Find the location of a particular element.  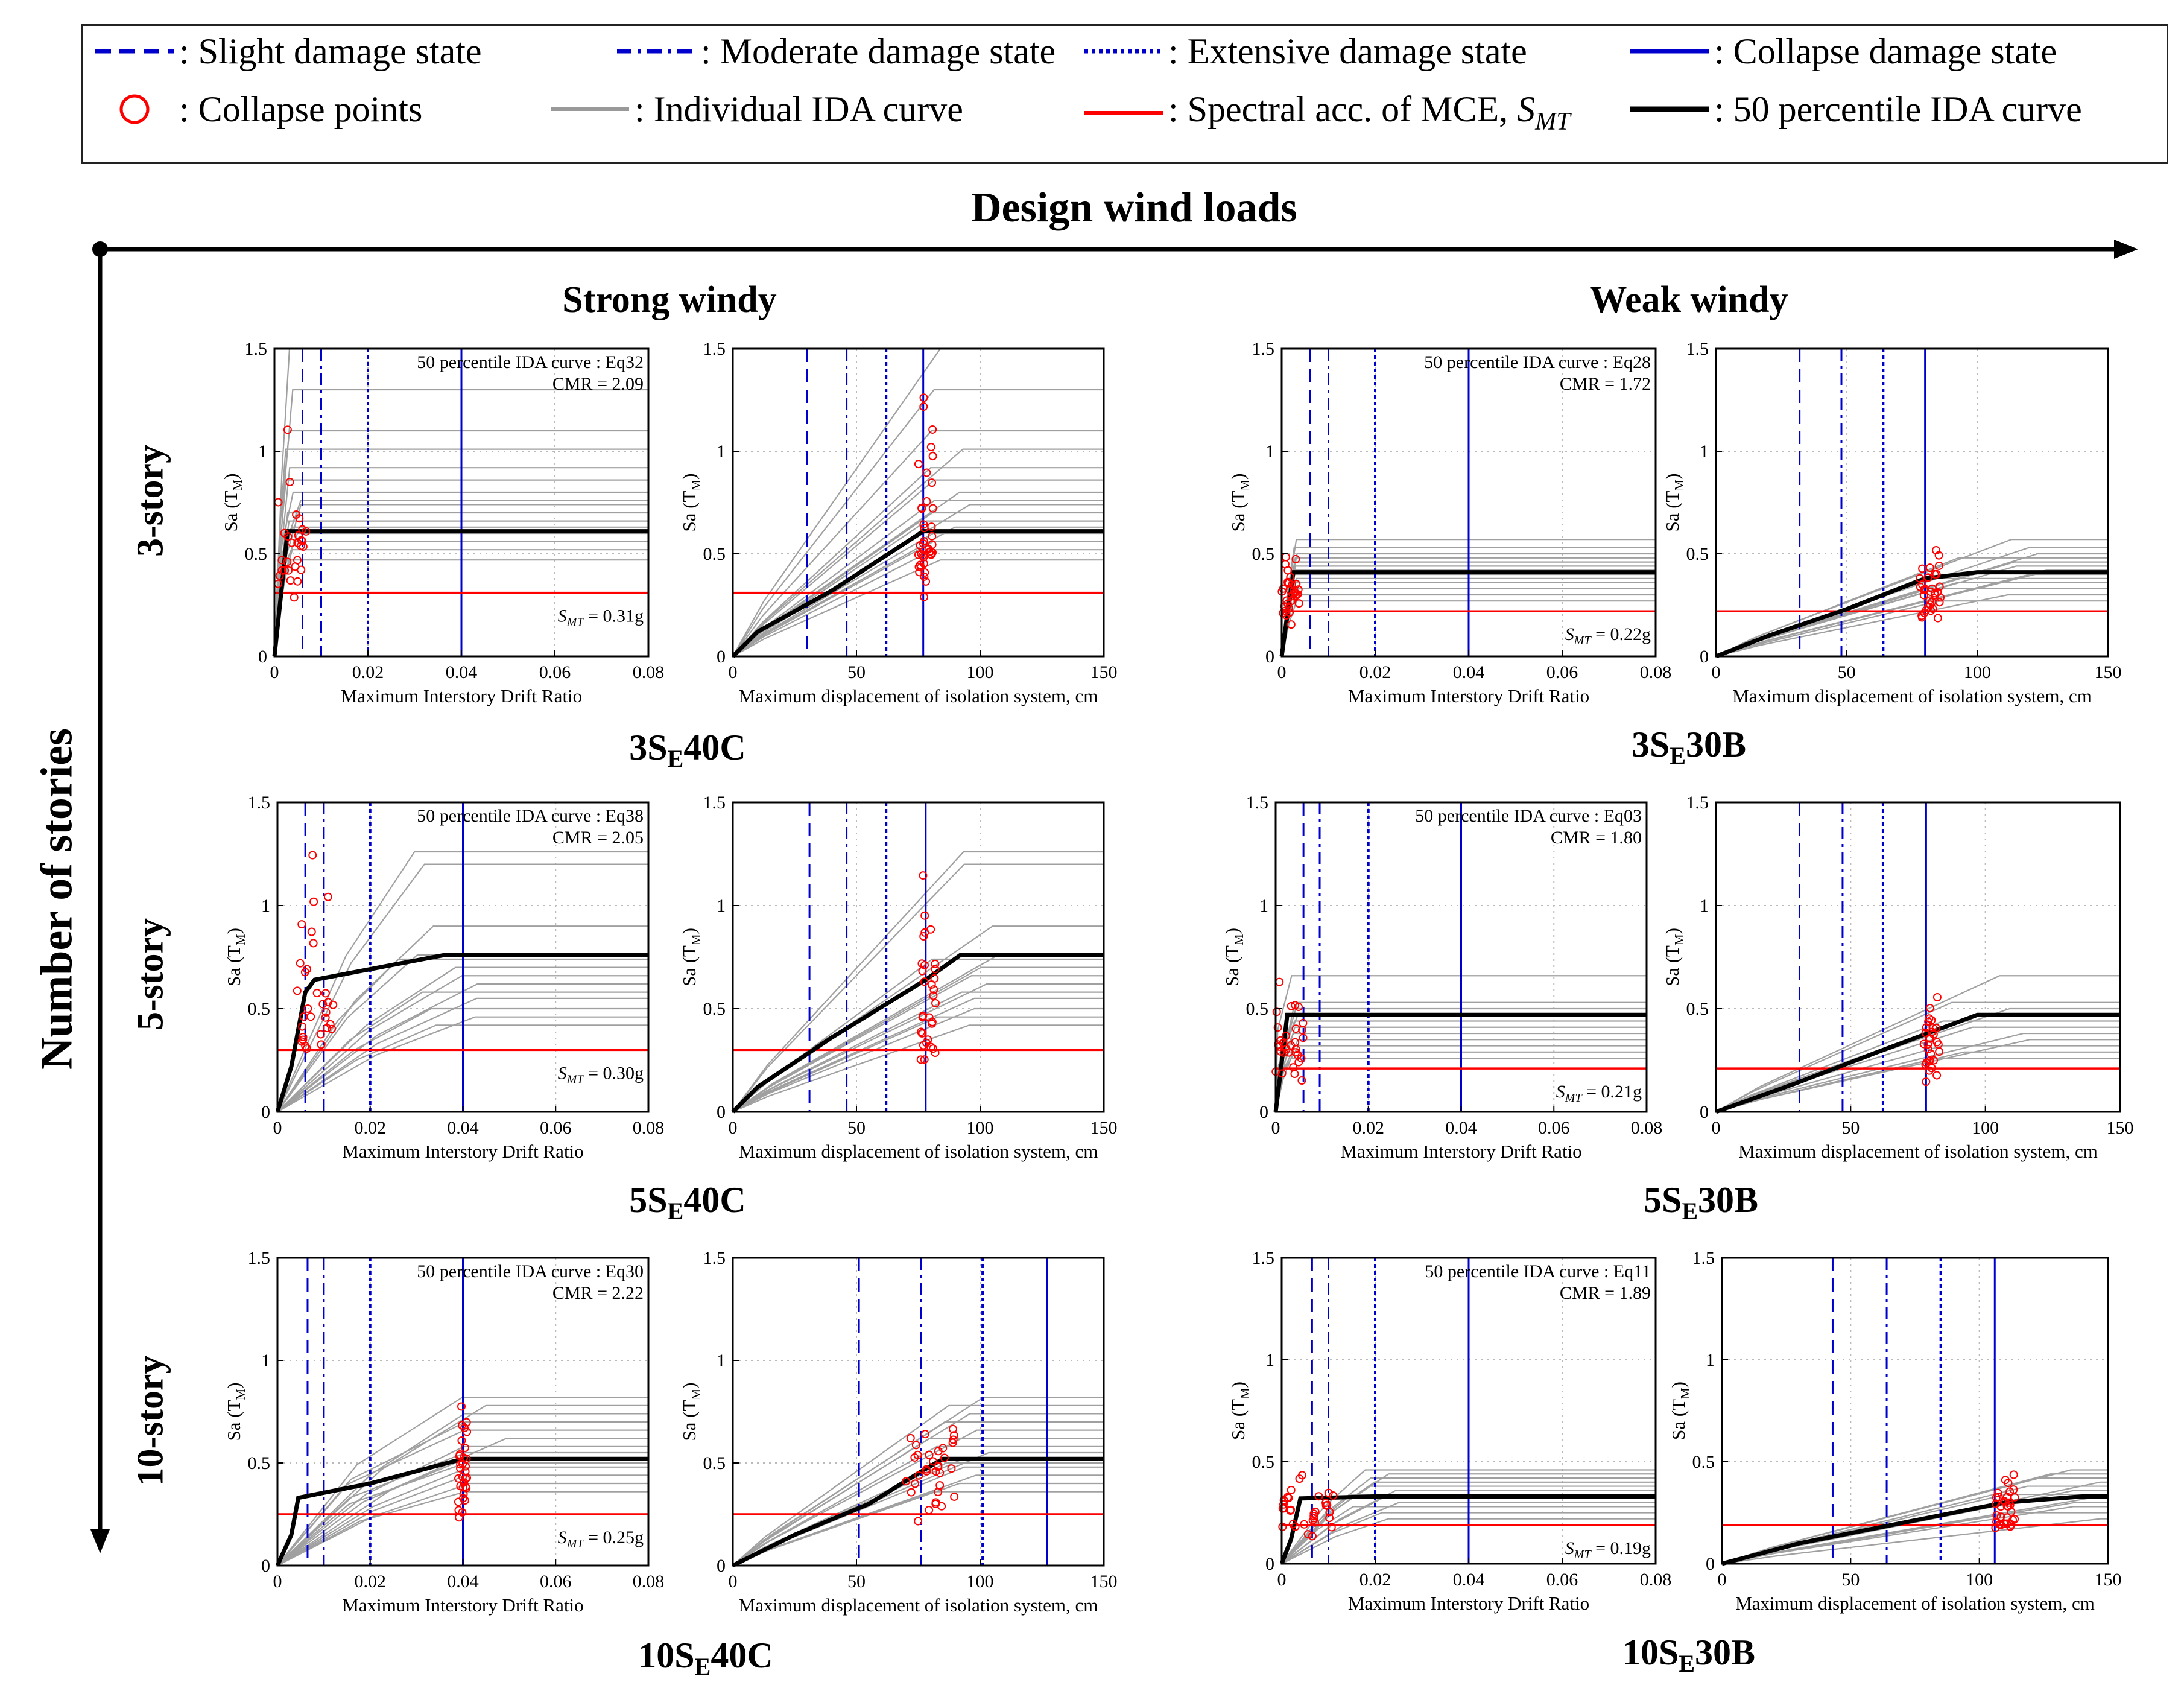

x-tick-label: 0.08 is located at coordinates (1656, 672).